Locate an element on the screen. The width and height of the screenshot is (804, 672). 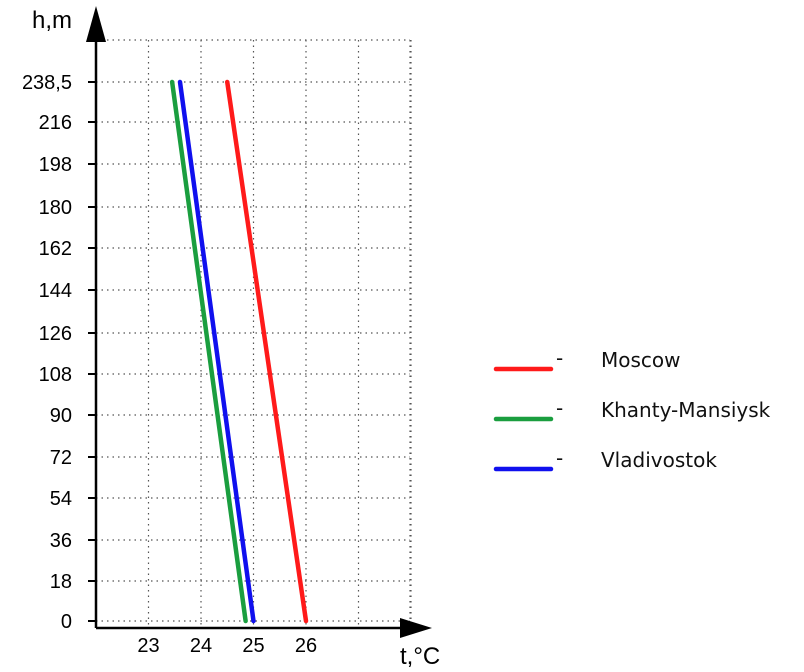
y-tick-label: 238,5 is located at coordinates (47, 83).